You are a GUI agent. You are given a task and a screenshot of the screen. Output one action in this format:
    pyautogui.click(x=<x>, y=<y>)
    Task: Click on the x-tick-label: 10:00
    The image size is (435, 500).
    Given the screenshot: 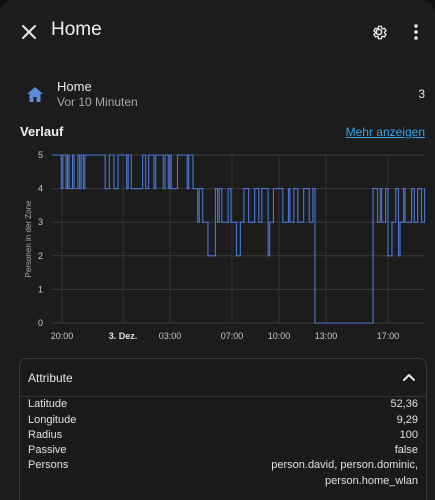 What is the action you would take?
    pyautogui.click(x=279, y=336)
    